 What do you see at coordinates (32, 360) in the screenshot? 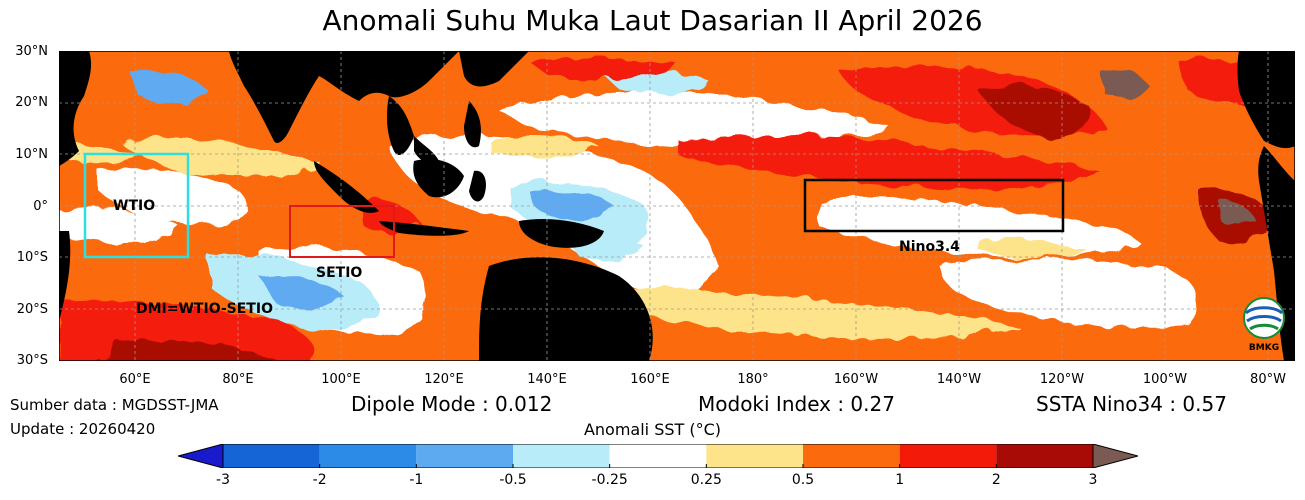
I see `lat-label-30s: 30°S` at bounding box center [32, 360].